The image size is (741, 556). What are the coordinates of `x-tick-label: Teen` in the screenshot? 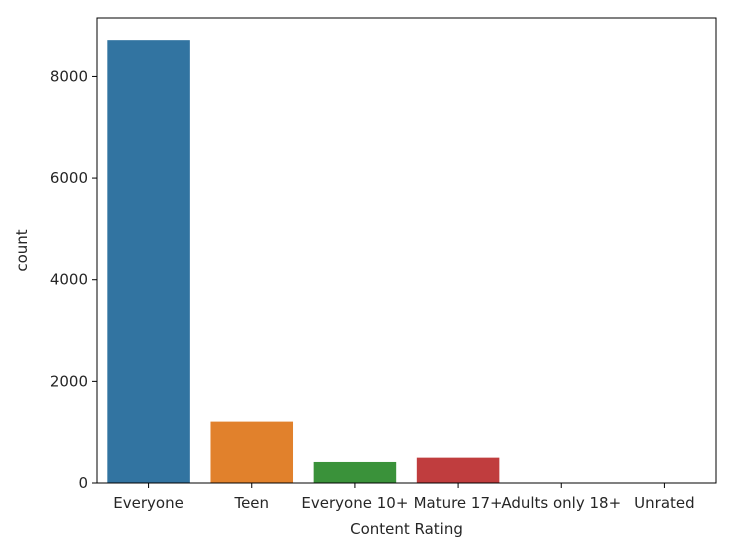 It's located at (251, 503).